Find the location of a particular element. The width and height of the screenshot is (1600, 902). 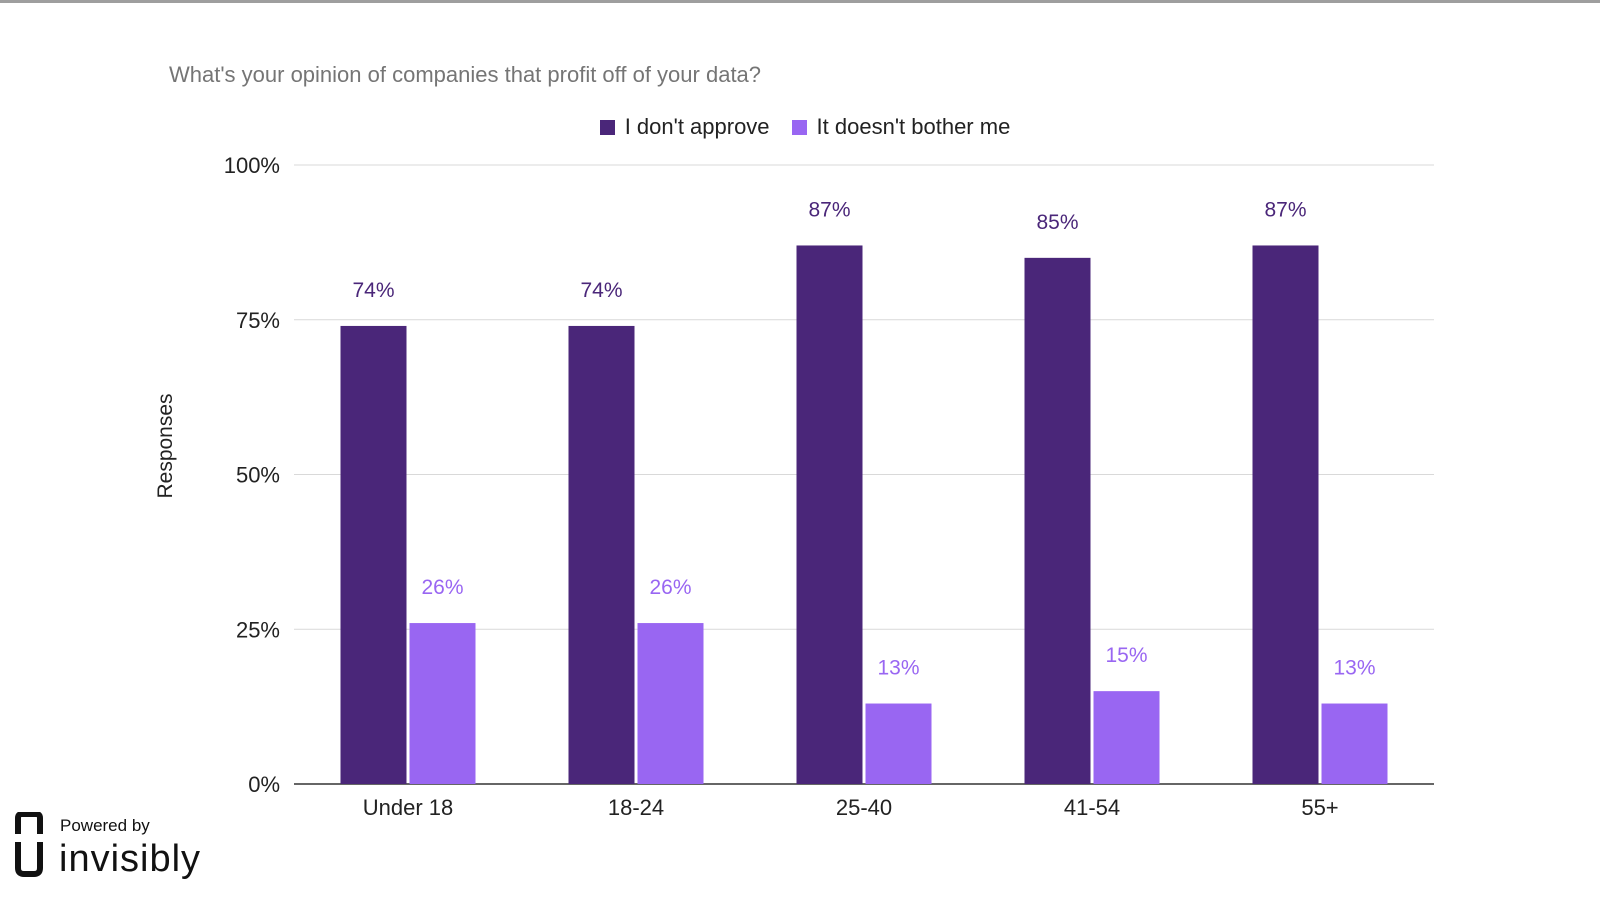

brand-name: invisibly is located at coordinates (130, 859).